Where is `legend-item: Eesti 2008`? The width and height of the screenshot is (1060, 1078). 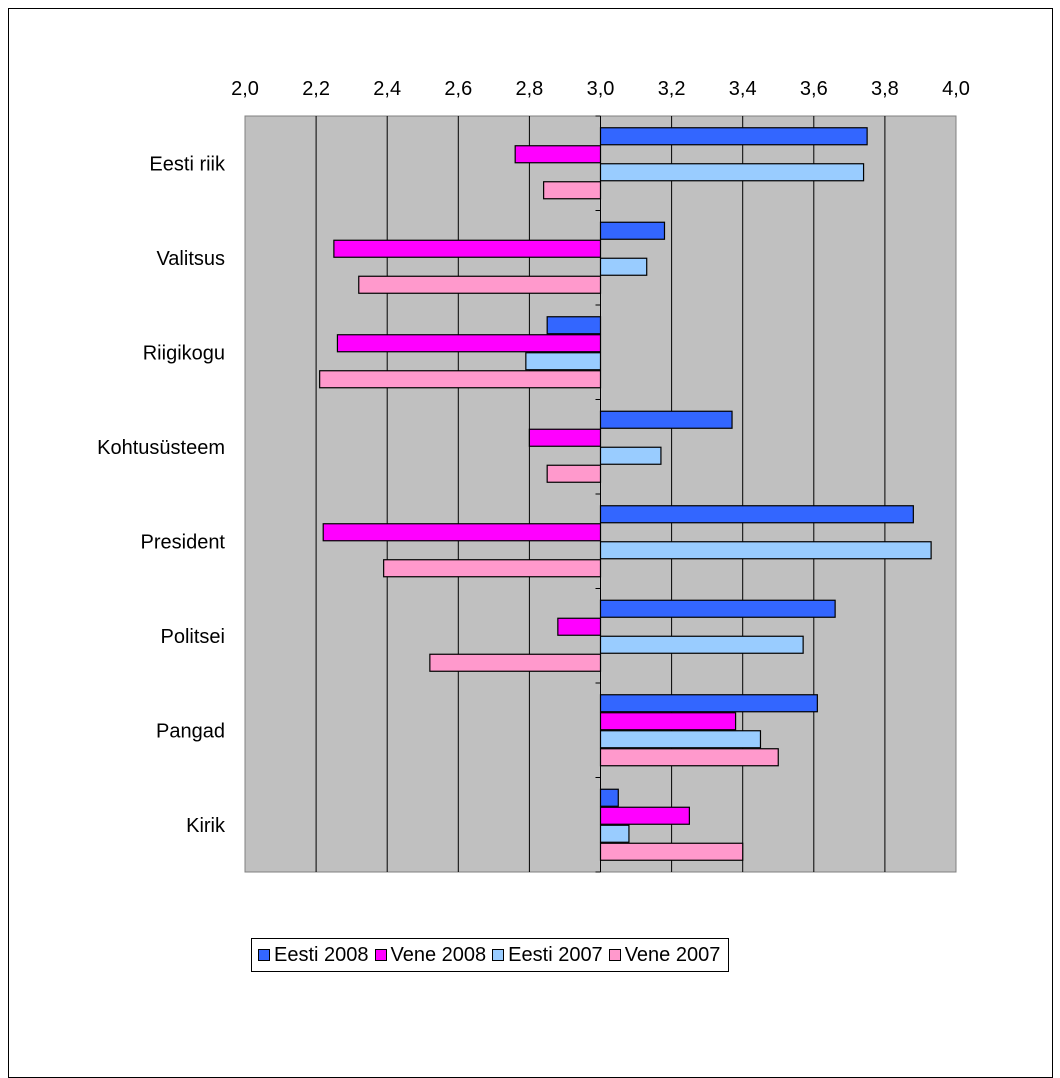 legend-item: Eesti 2008 is located at coordinates (313, 955).